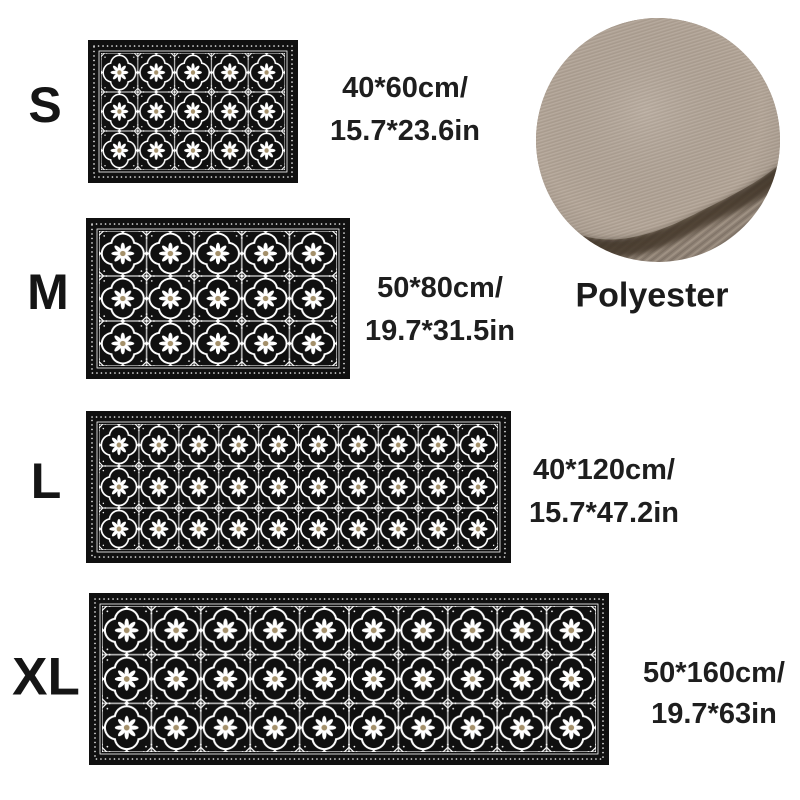 The image size is (800, 800). I want to click on fabric-swatch-image, so click(658, 140).